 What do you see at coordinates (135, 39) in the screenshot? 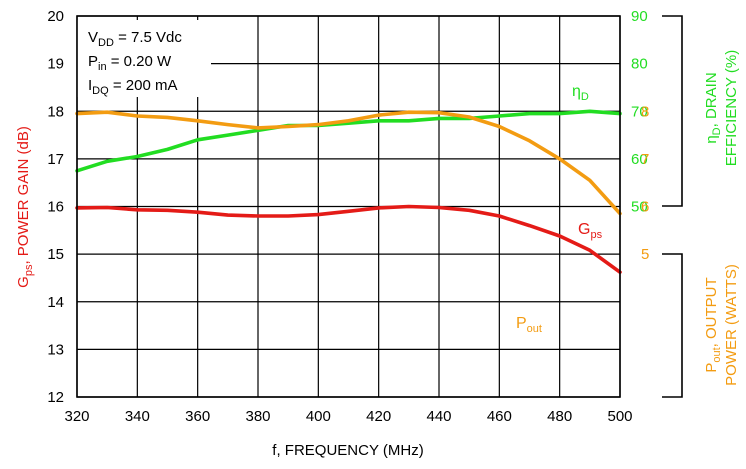
I see `condition-vdd: VDD = 7.5 Vdc` at bounding box center [135, 39].